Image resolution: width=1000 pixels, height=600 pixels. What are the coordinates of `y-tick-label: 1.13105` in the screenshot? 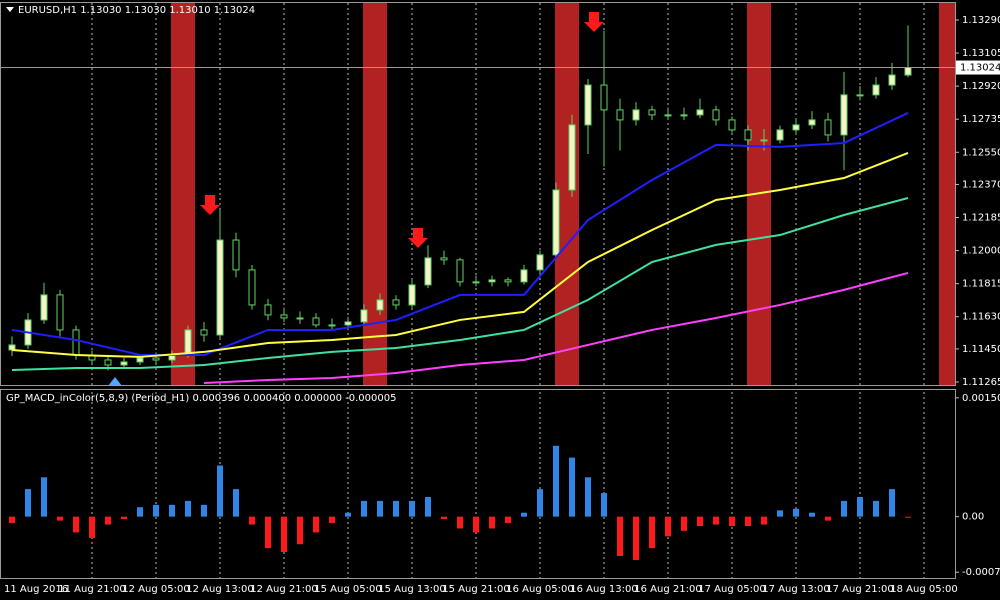 It's located at (981, 53).